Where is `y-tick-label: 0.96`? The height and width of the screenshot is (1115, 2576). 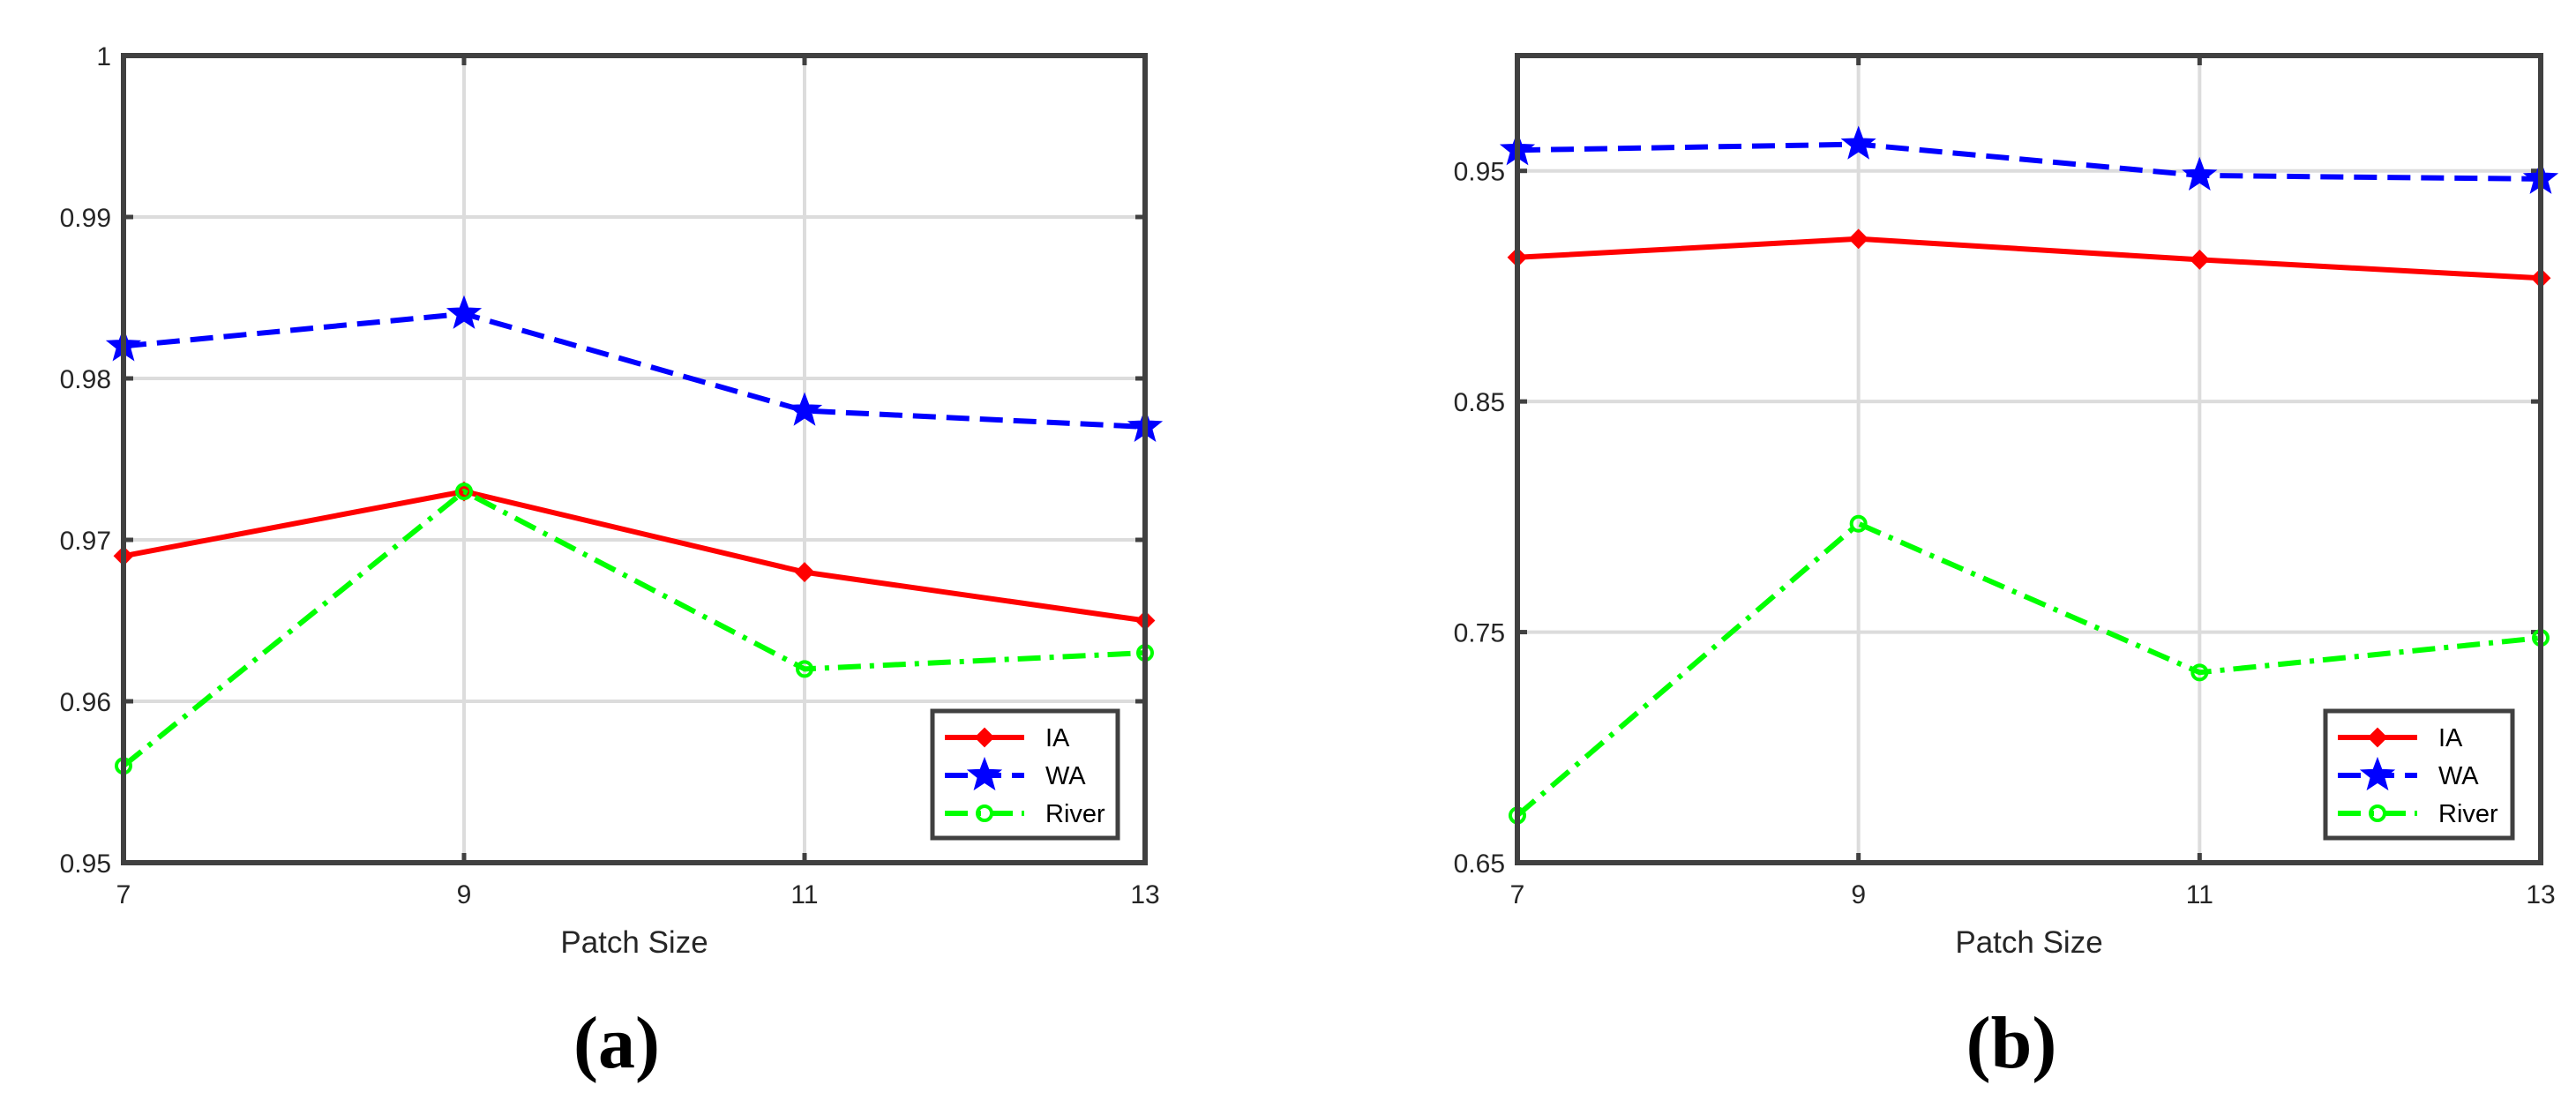
y-tick-label: 0.96 is located at coordinates (85, 703).